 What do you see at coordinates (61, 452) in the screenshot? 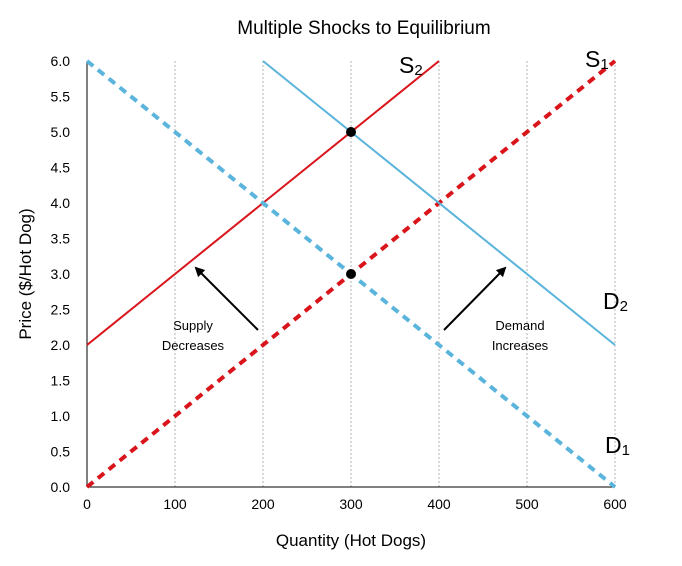
I see `y-tick-label: 0.5` at bounding box center [61, 452].